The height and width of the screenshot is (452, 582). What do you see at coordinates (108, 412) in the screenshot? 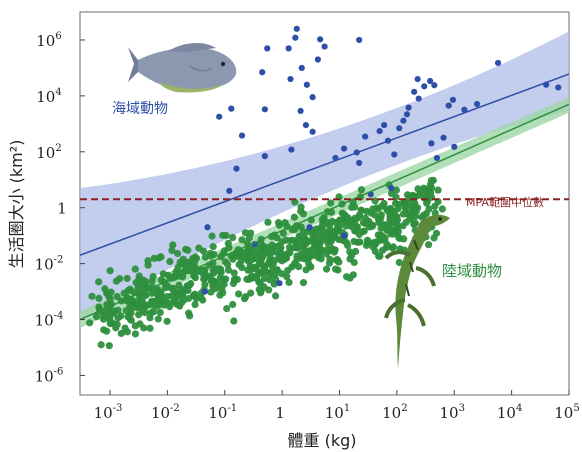
I see `x-tick-label: 10⁻³` at bounding box center [108, 412].